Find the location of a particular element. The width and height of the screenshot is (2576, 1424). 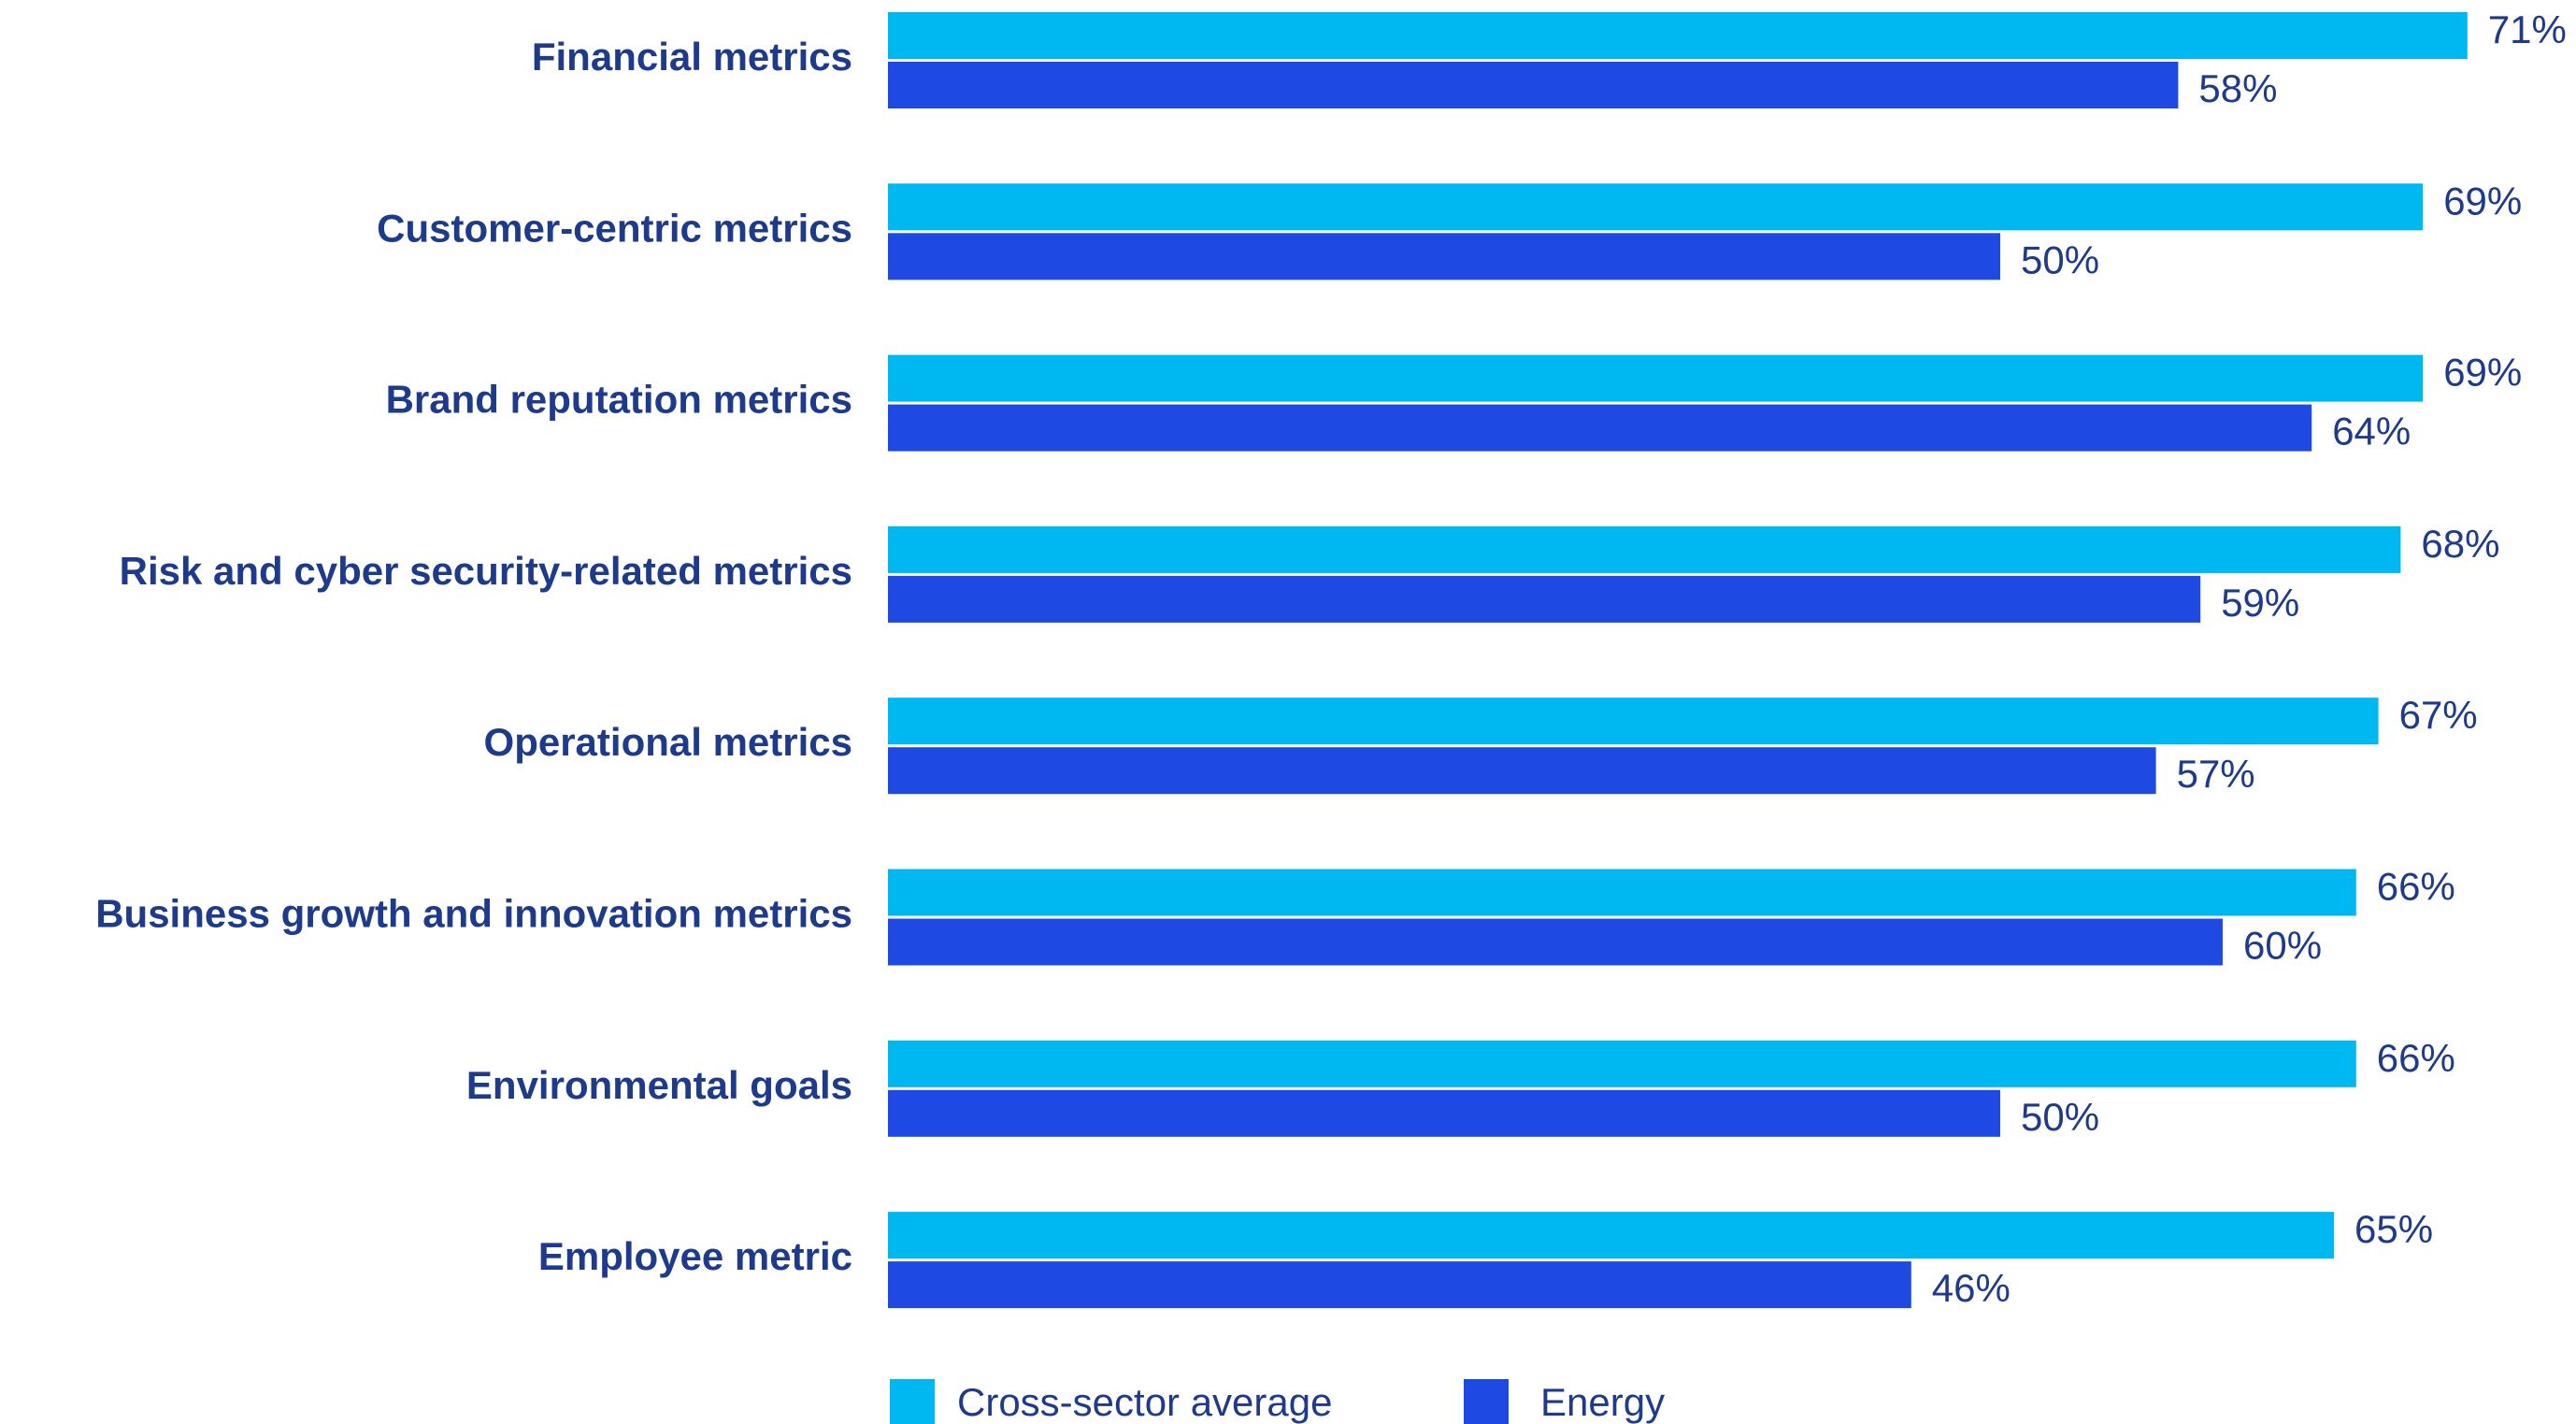

bar-cross-sector-average-environmental-goals is located at coordinates (1622, 1063).